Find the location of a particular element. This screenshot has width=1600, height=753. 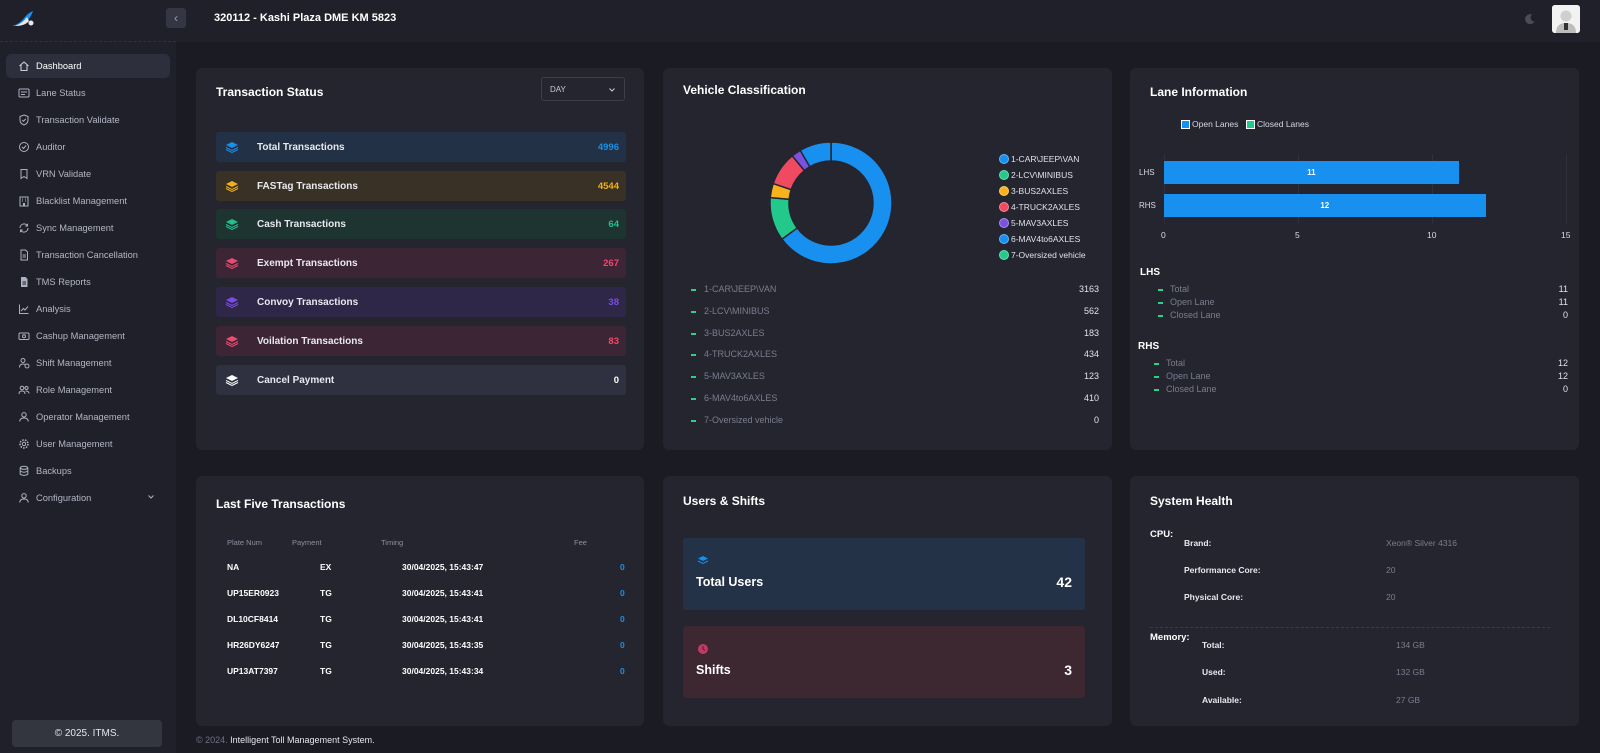

timing-cell: 30/04/2025, 15:43:35 is located at coordinates (443, 645).